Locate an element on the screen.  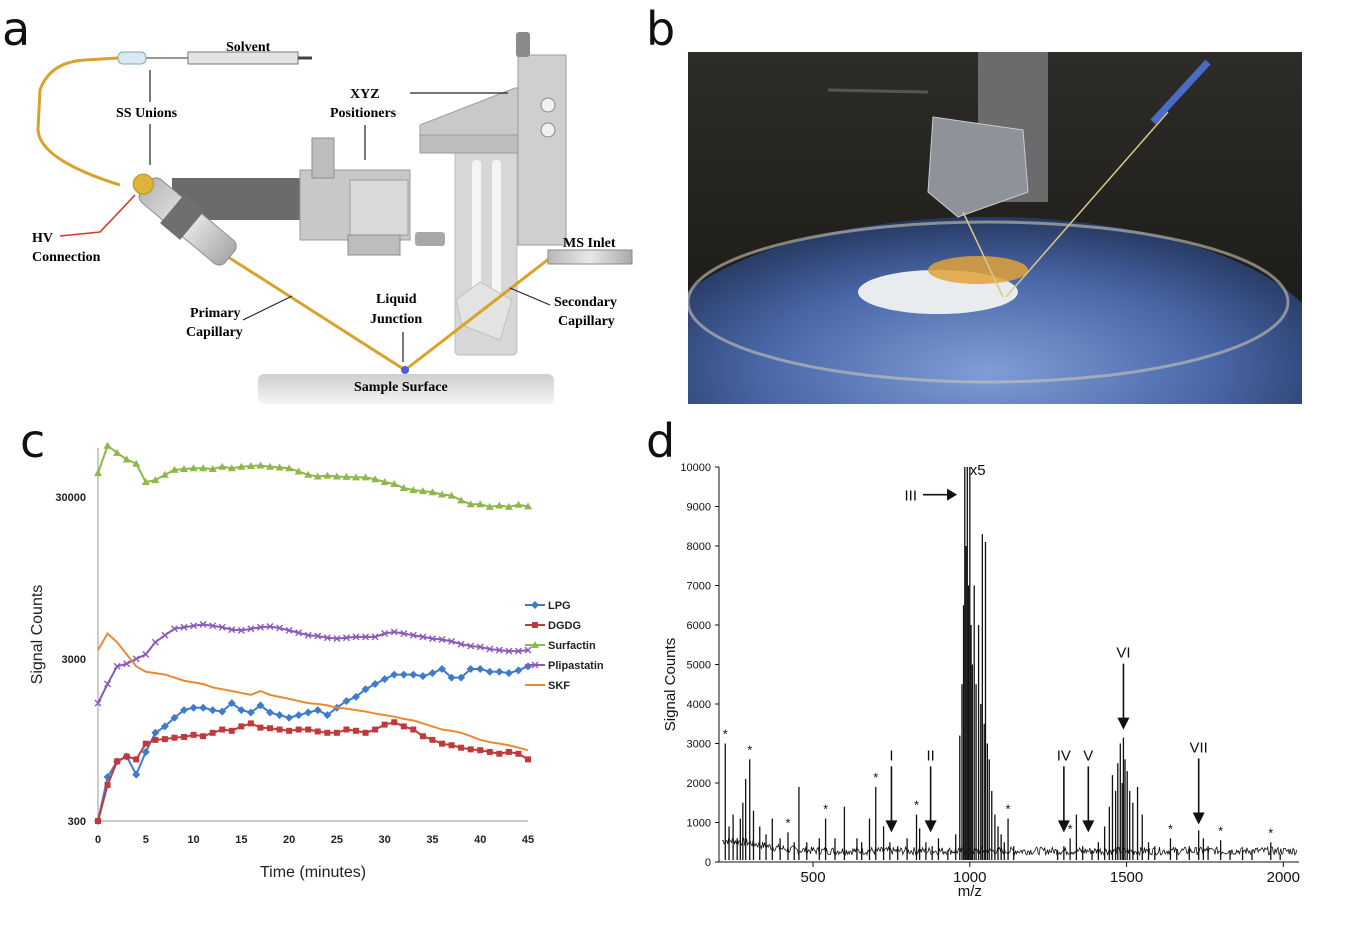
chart-d-baseline is located at coordinates (1009, 846).